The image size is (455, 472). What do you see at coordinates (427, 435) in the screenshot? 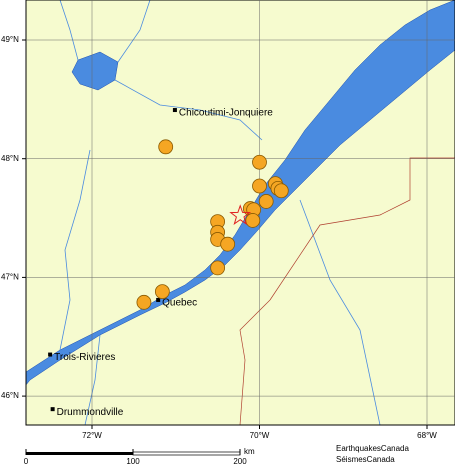
I see `lon-label: 68°W` at bounding box center [427, 435].